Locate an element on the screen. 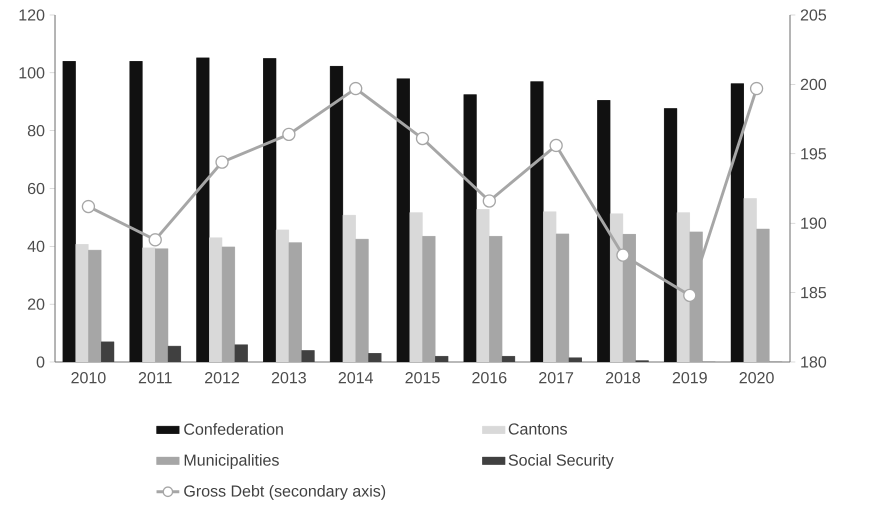 This screenshot has width=881, height=520. x-tick-label: 2011 is located at coordinates (155, 378).